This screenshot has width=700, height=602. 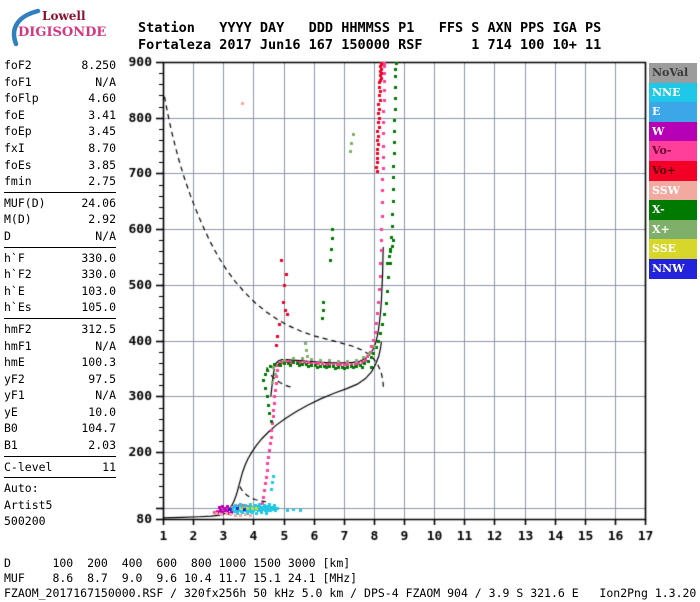 I want to click on legend-item-noval: NoVal, so click(x=673, y=73).